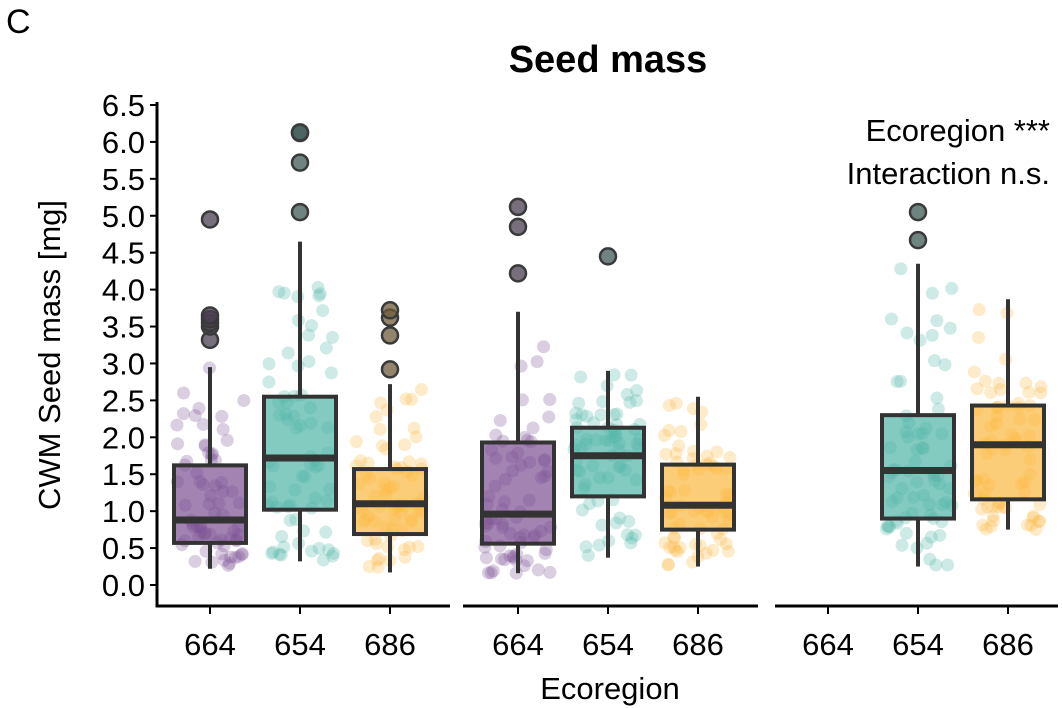 Image resolution: width=1062 pixels, height=708 pixels. Describe the element at coordinates (123, 142) in the screenshot. I see `y-tick-label: 6.0` at that location.